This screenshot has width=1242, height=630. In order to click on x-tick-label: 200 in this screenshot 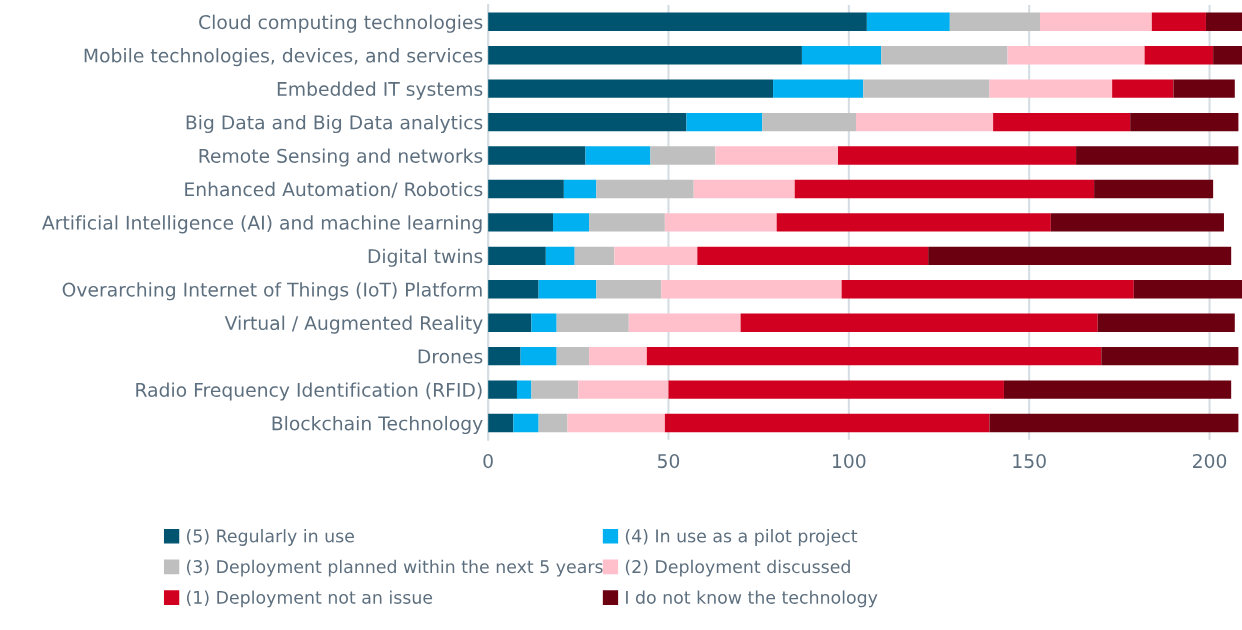, I will do `click(1210, 461)`.